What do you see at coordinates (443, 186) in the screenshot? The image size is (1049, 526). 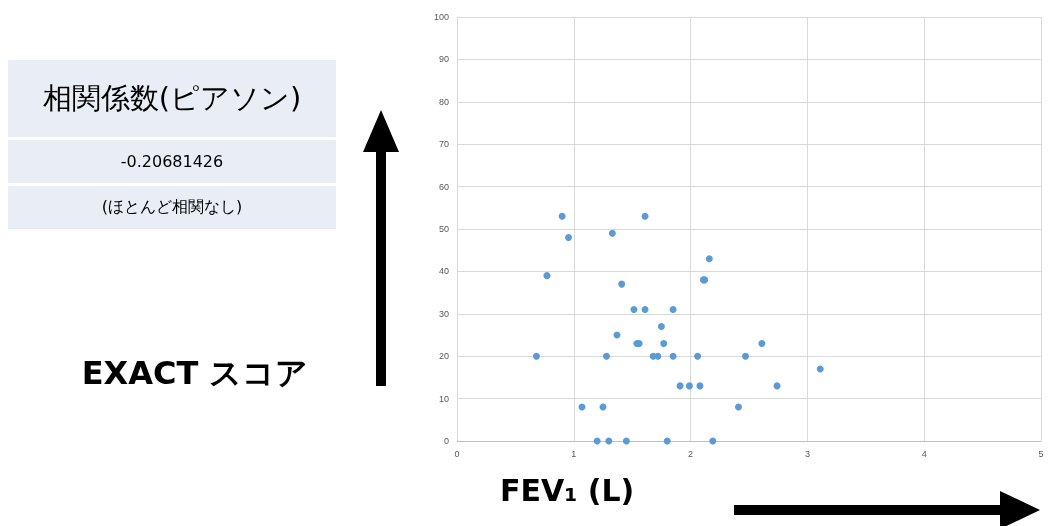 I see `y-tick-label: 60` at bounding box center [443, 186].